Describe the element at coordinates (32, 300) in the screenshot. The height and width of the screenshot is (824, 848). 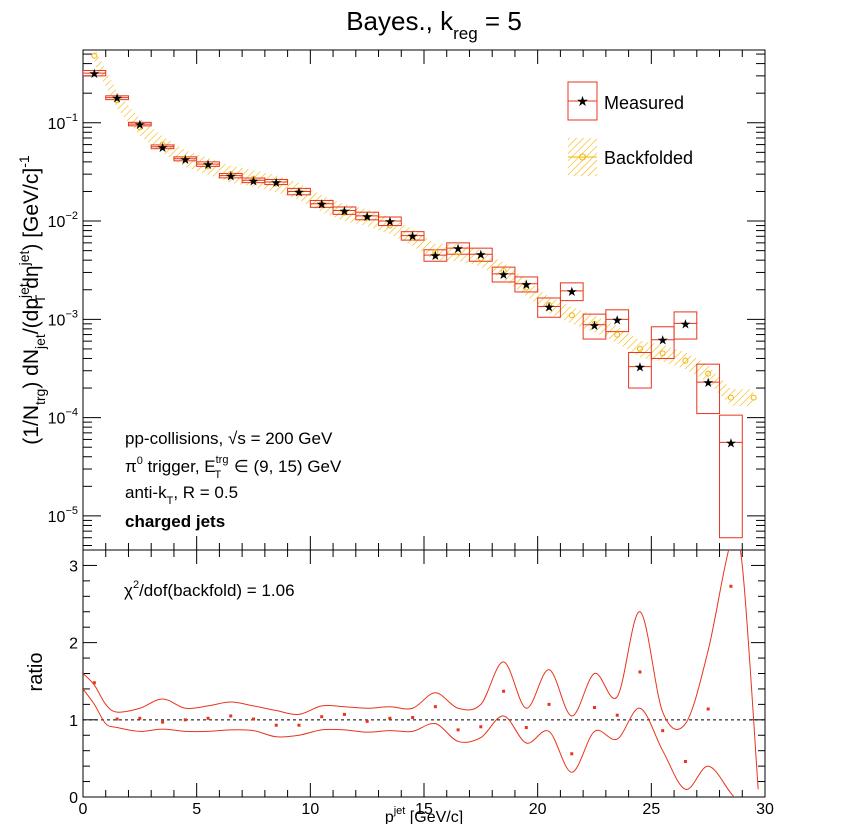
I see `top-y-axis-label: (1/Ntrg) dNjet/(dpjetT dηjet) [GeV/c]-1` at that location.